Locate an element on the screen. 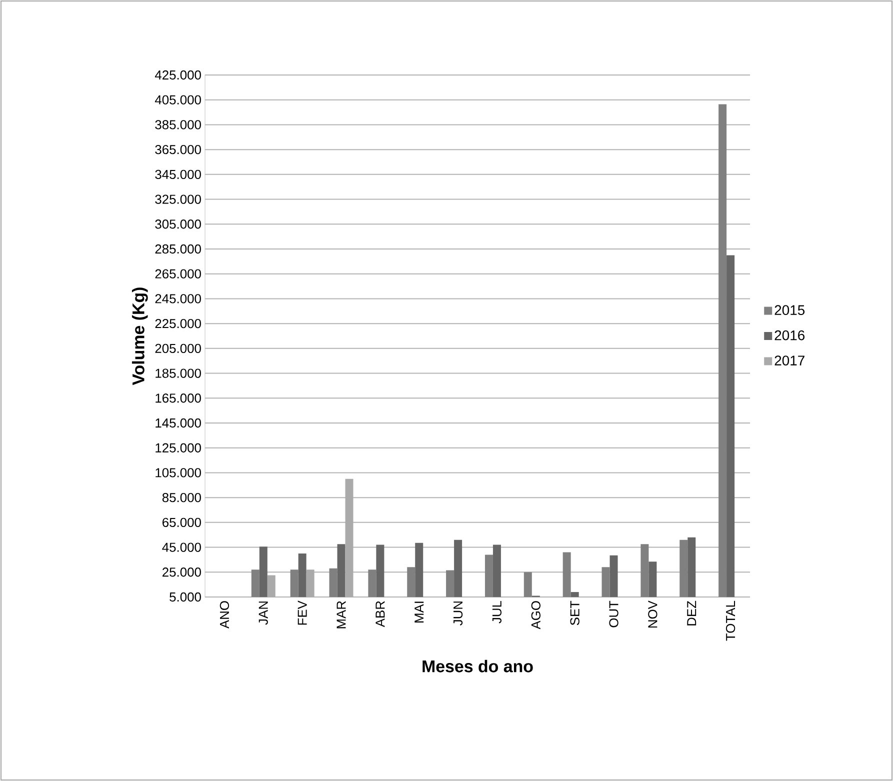 Image resolution: width=893 pixels, height=781 pixels. y-axis-title: Volume (Kg) is located at coordinates (140, 337).